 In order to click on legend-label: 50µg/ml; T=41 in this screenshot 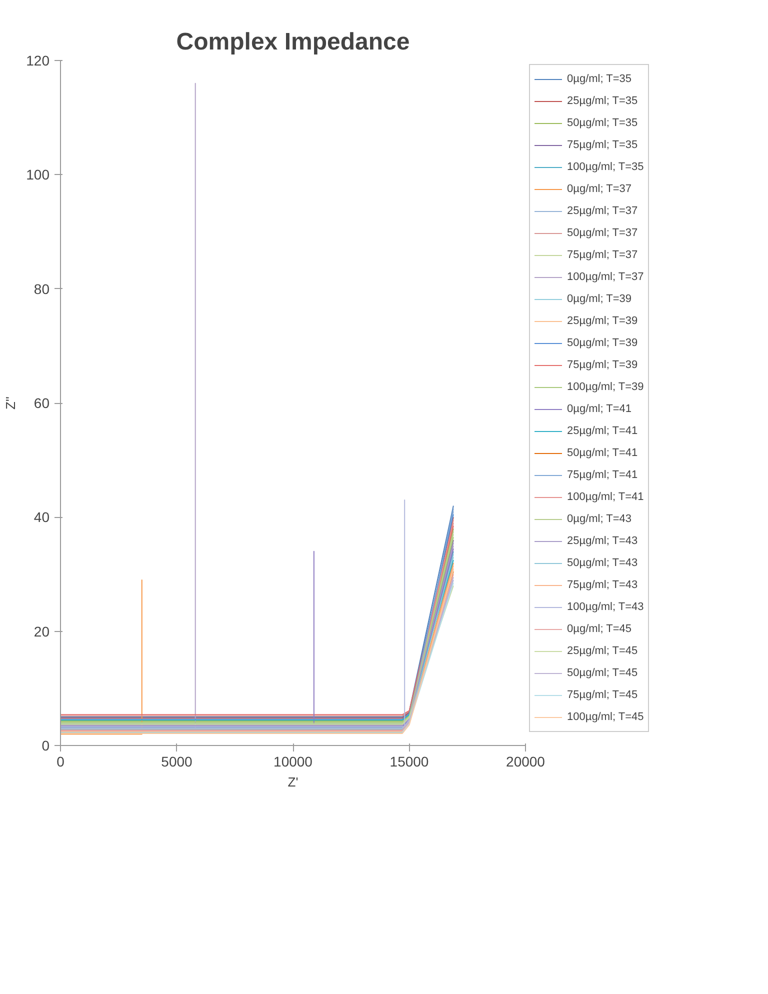, I will do `click(602, 453)`.